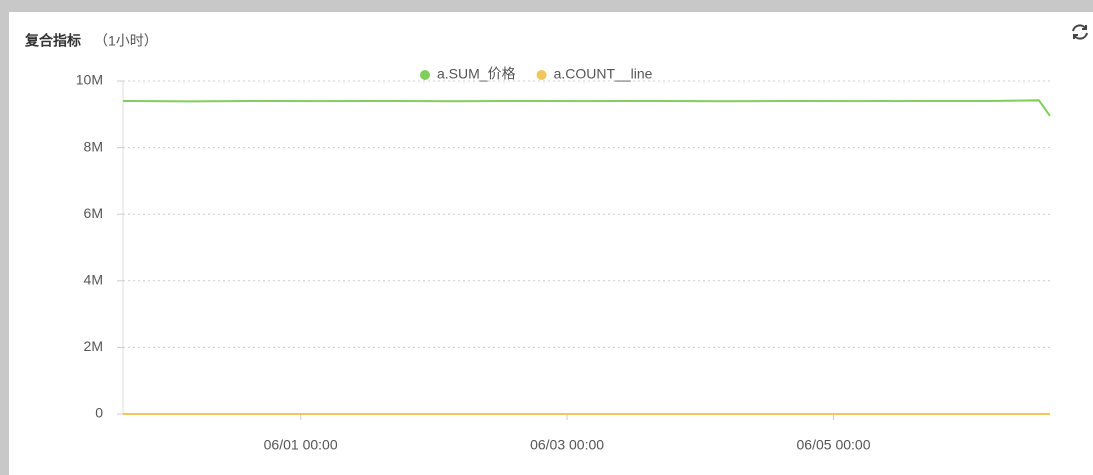 This screenshot has height=475, width=1093. What do you see at coordinates (93, 280) in the screenshot?
I see `y-tick-label: 4M` at bounding box center [93, 280].